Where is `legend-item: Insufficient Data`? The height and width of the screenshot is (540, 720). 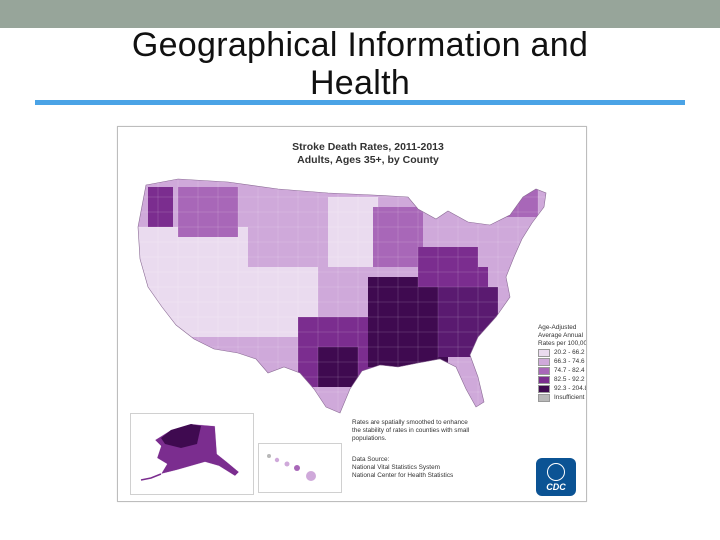
legend-item: Insufficient Data is located at coordinates (562, 397).